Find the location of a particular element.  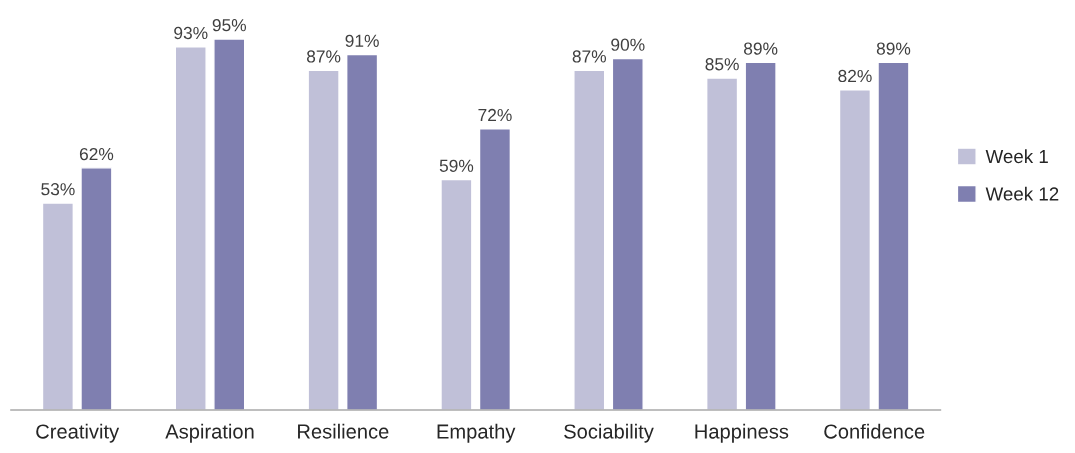

legend-label: Week 12 is located at coordinates (1022, 193).